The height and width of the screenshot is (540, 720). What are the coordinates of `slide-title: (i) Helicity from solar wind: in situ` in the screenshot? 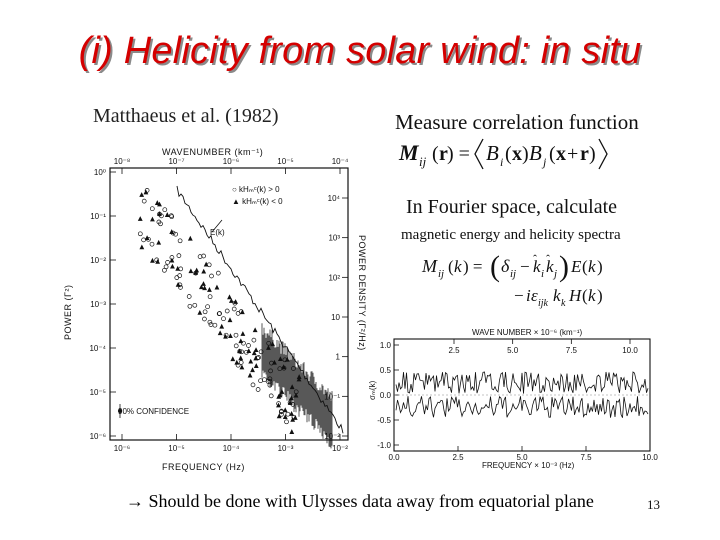 It's located at (360, 51).